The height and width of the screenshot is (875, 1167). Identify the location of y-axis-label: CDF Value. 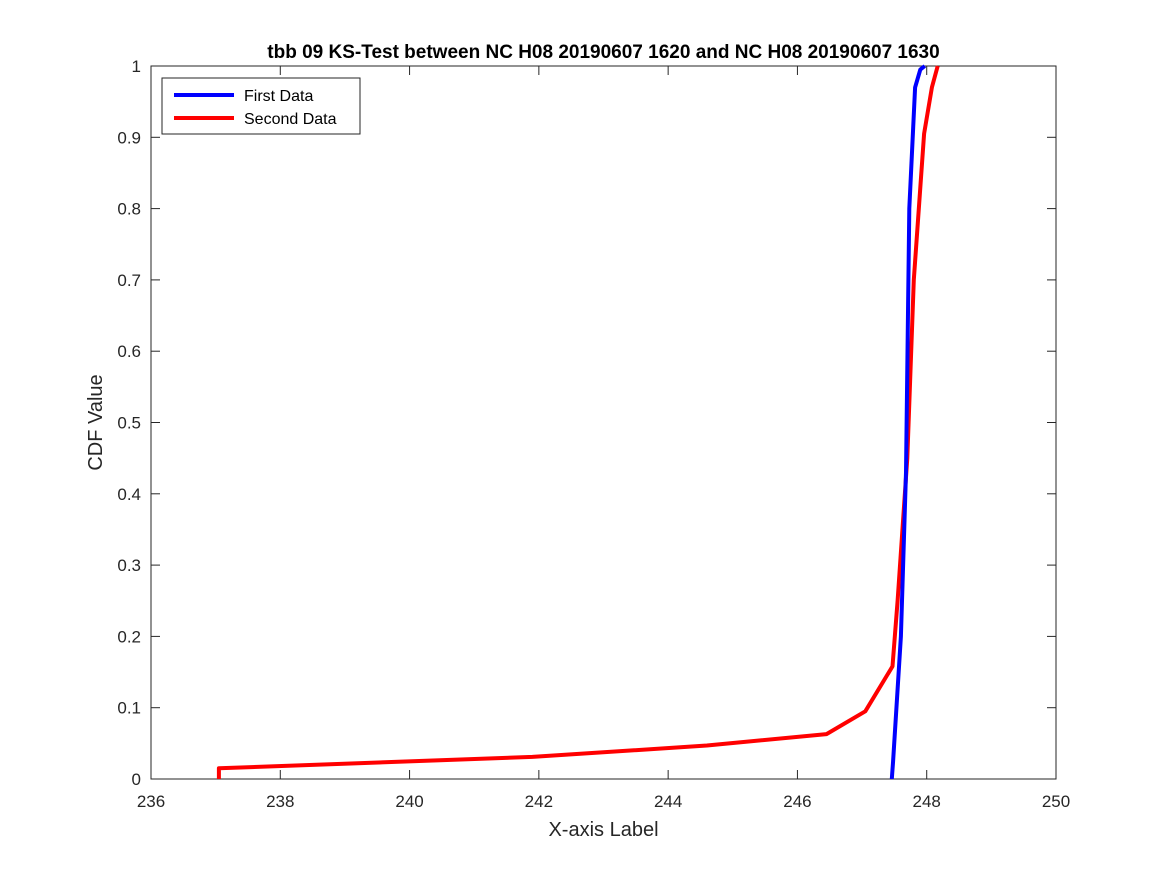
(96, 422).